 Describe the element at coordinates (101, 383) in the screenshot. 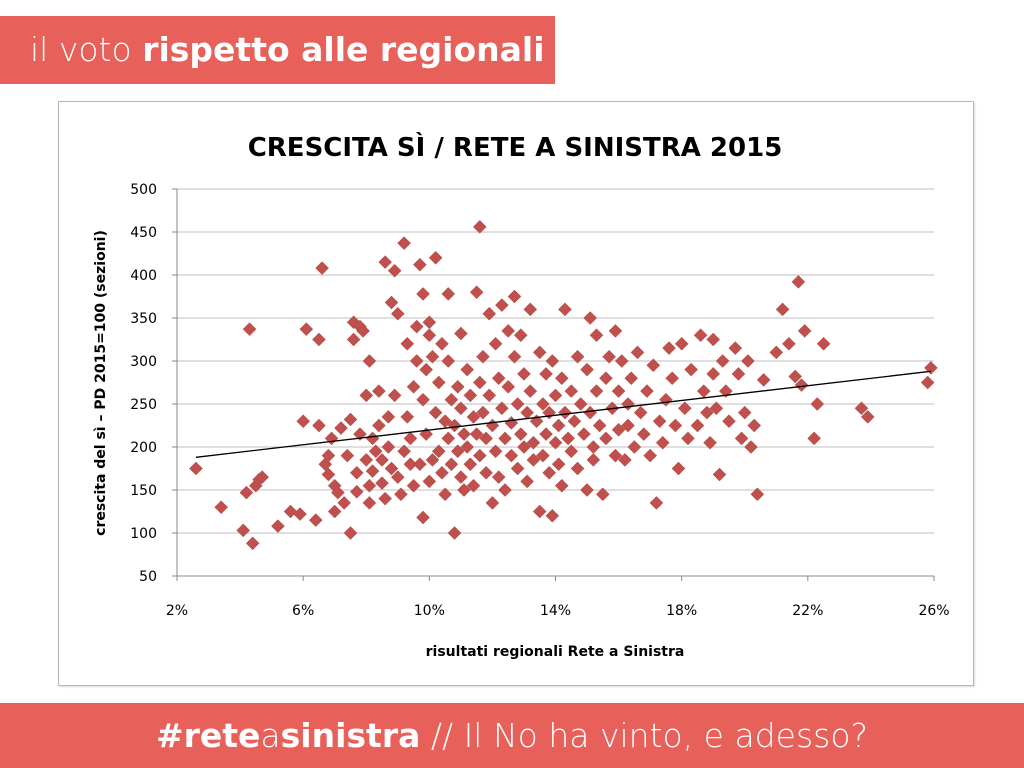

I see `y-axis-label: crescita del sì – PD 2015=100 (sezioni)` at that location.